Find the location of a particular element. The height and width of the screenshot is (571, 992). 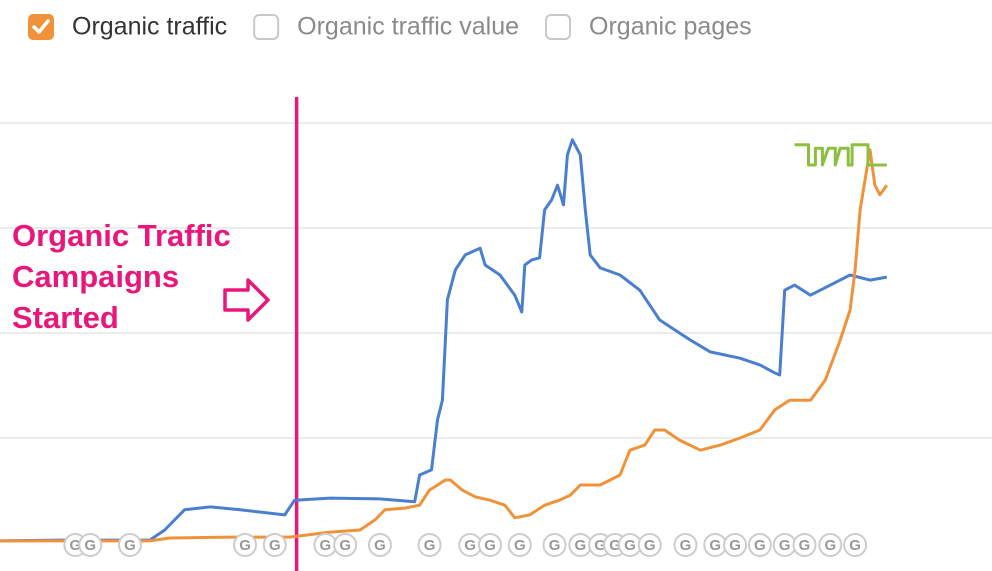

series-line is located at coordinates (840, 155).